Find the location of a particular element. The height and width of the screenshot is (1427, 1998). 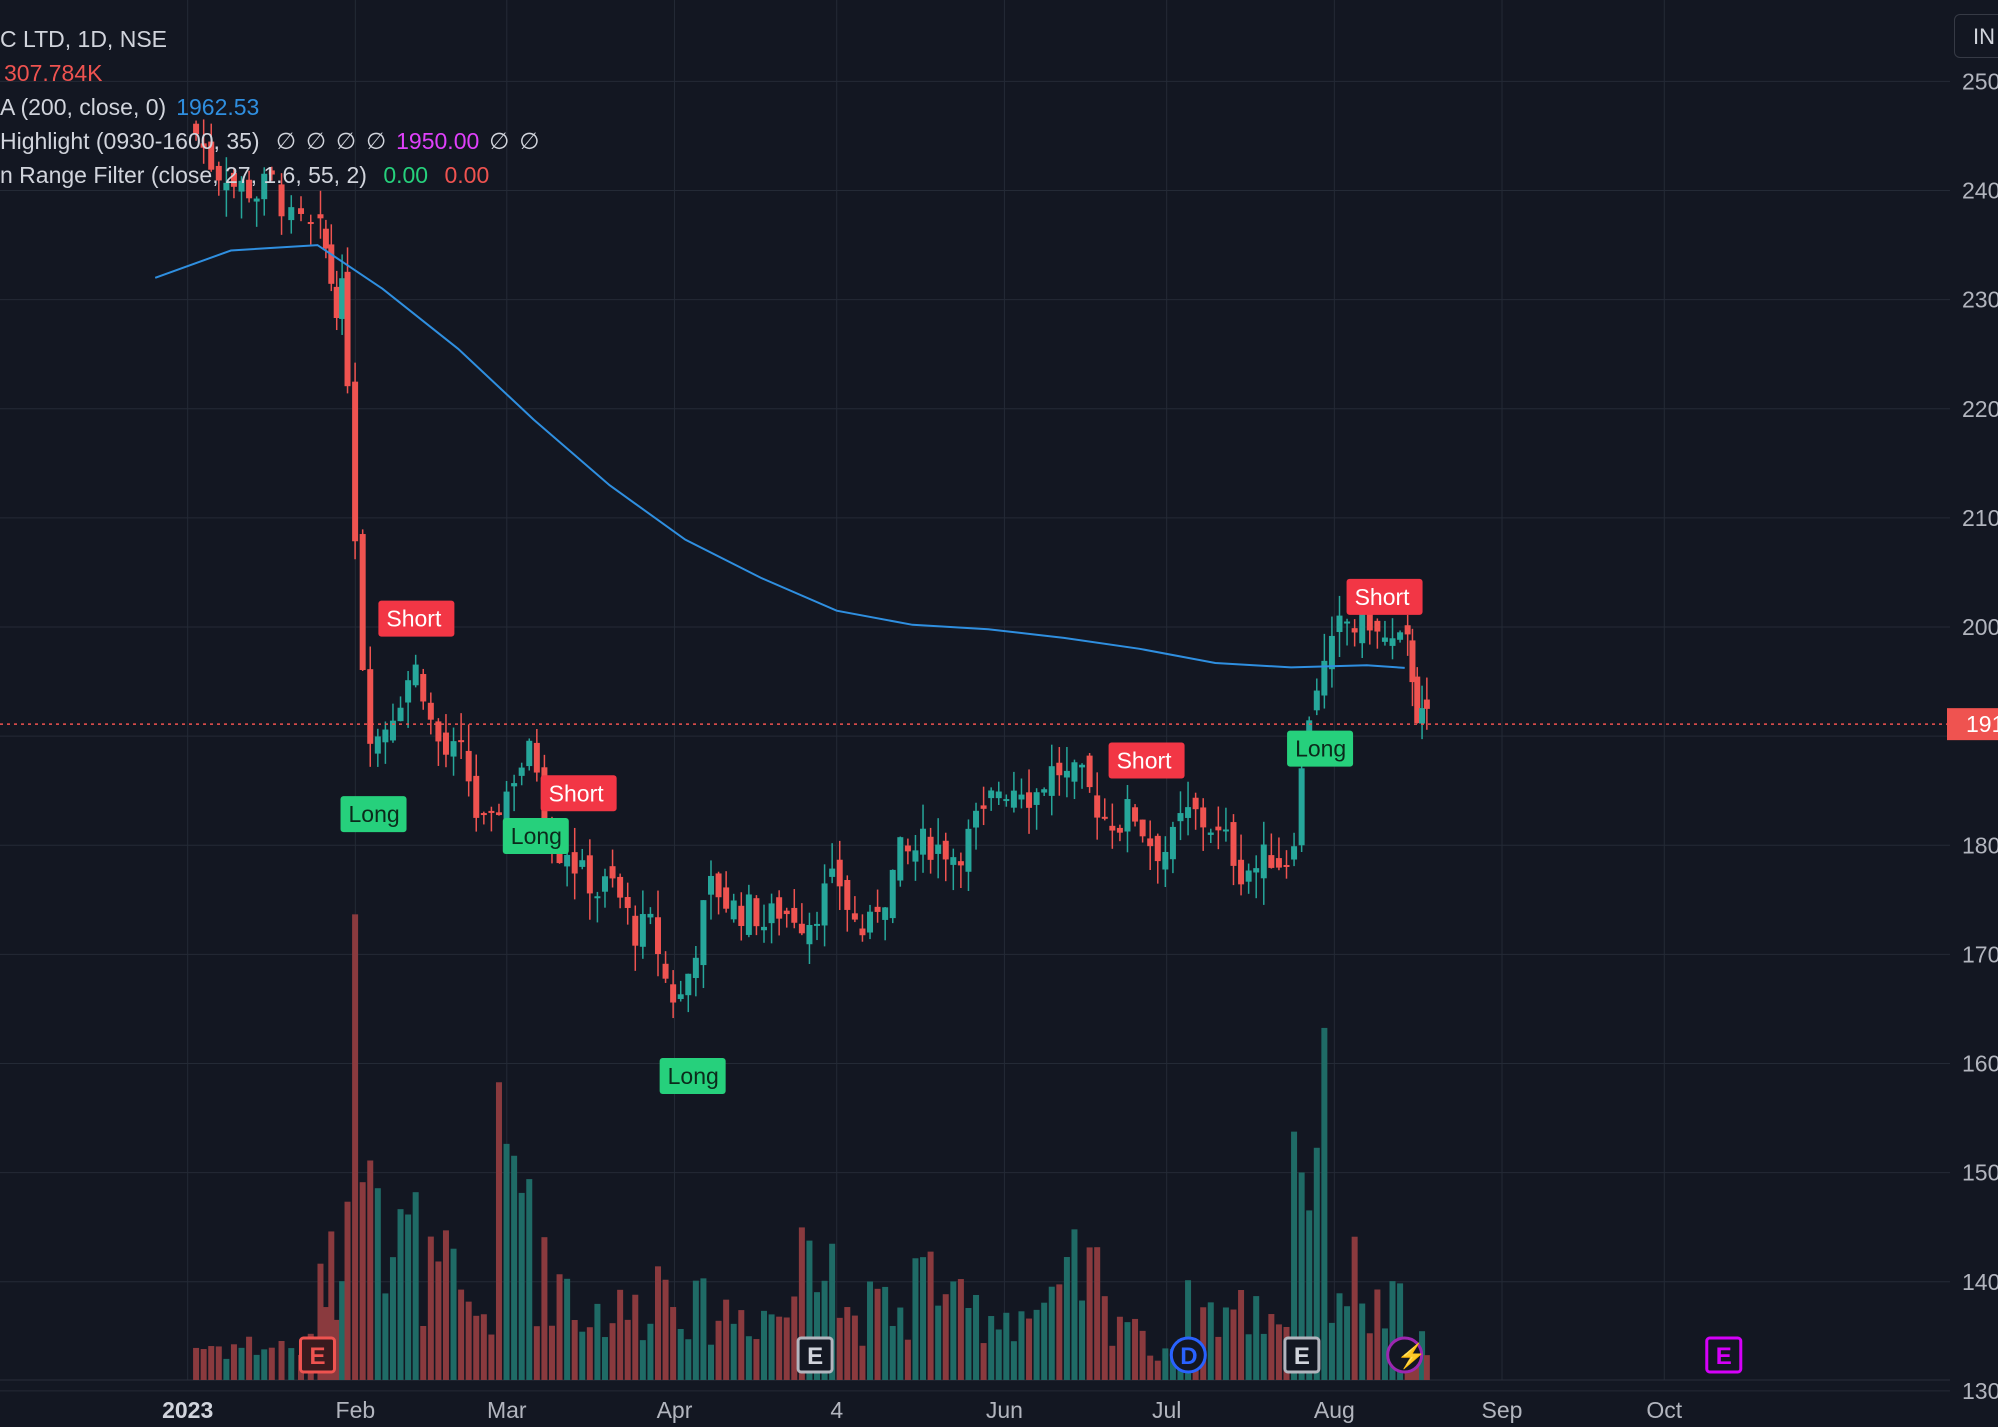

y-tick-label: 200 is located at coordinates (1980, 627).